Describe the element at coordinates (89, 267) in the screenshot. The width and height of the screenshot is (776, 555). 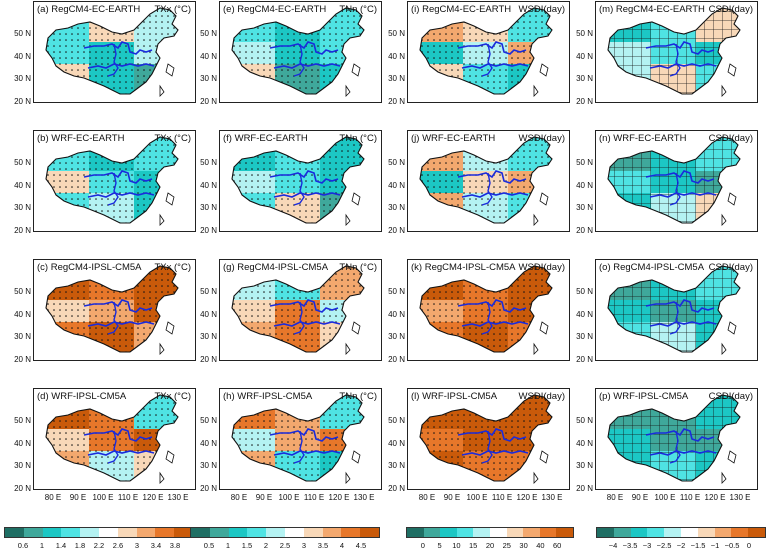
I see `panel-title: (c) RegCM4-IPSL-CM5A` at that location.